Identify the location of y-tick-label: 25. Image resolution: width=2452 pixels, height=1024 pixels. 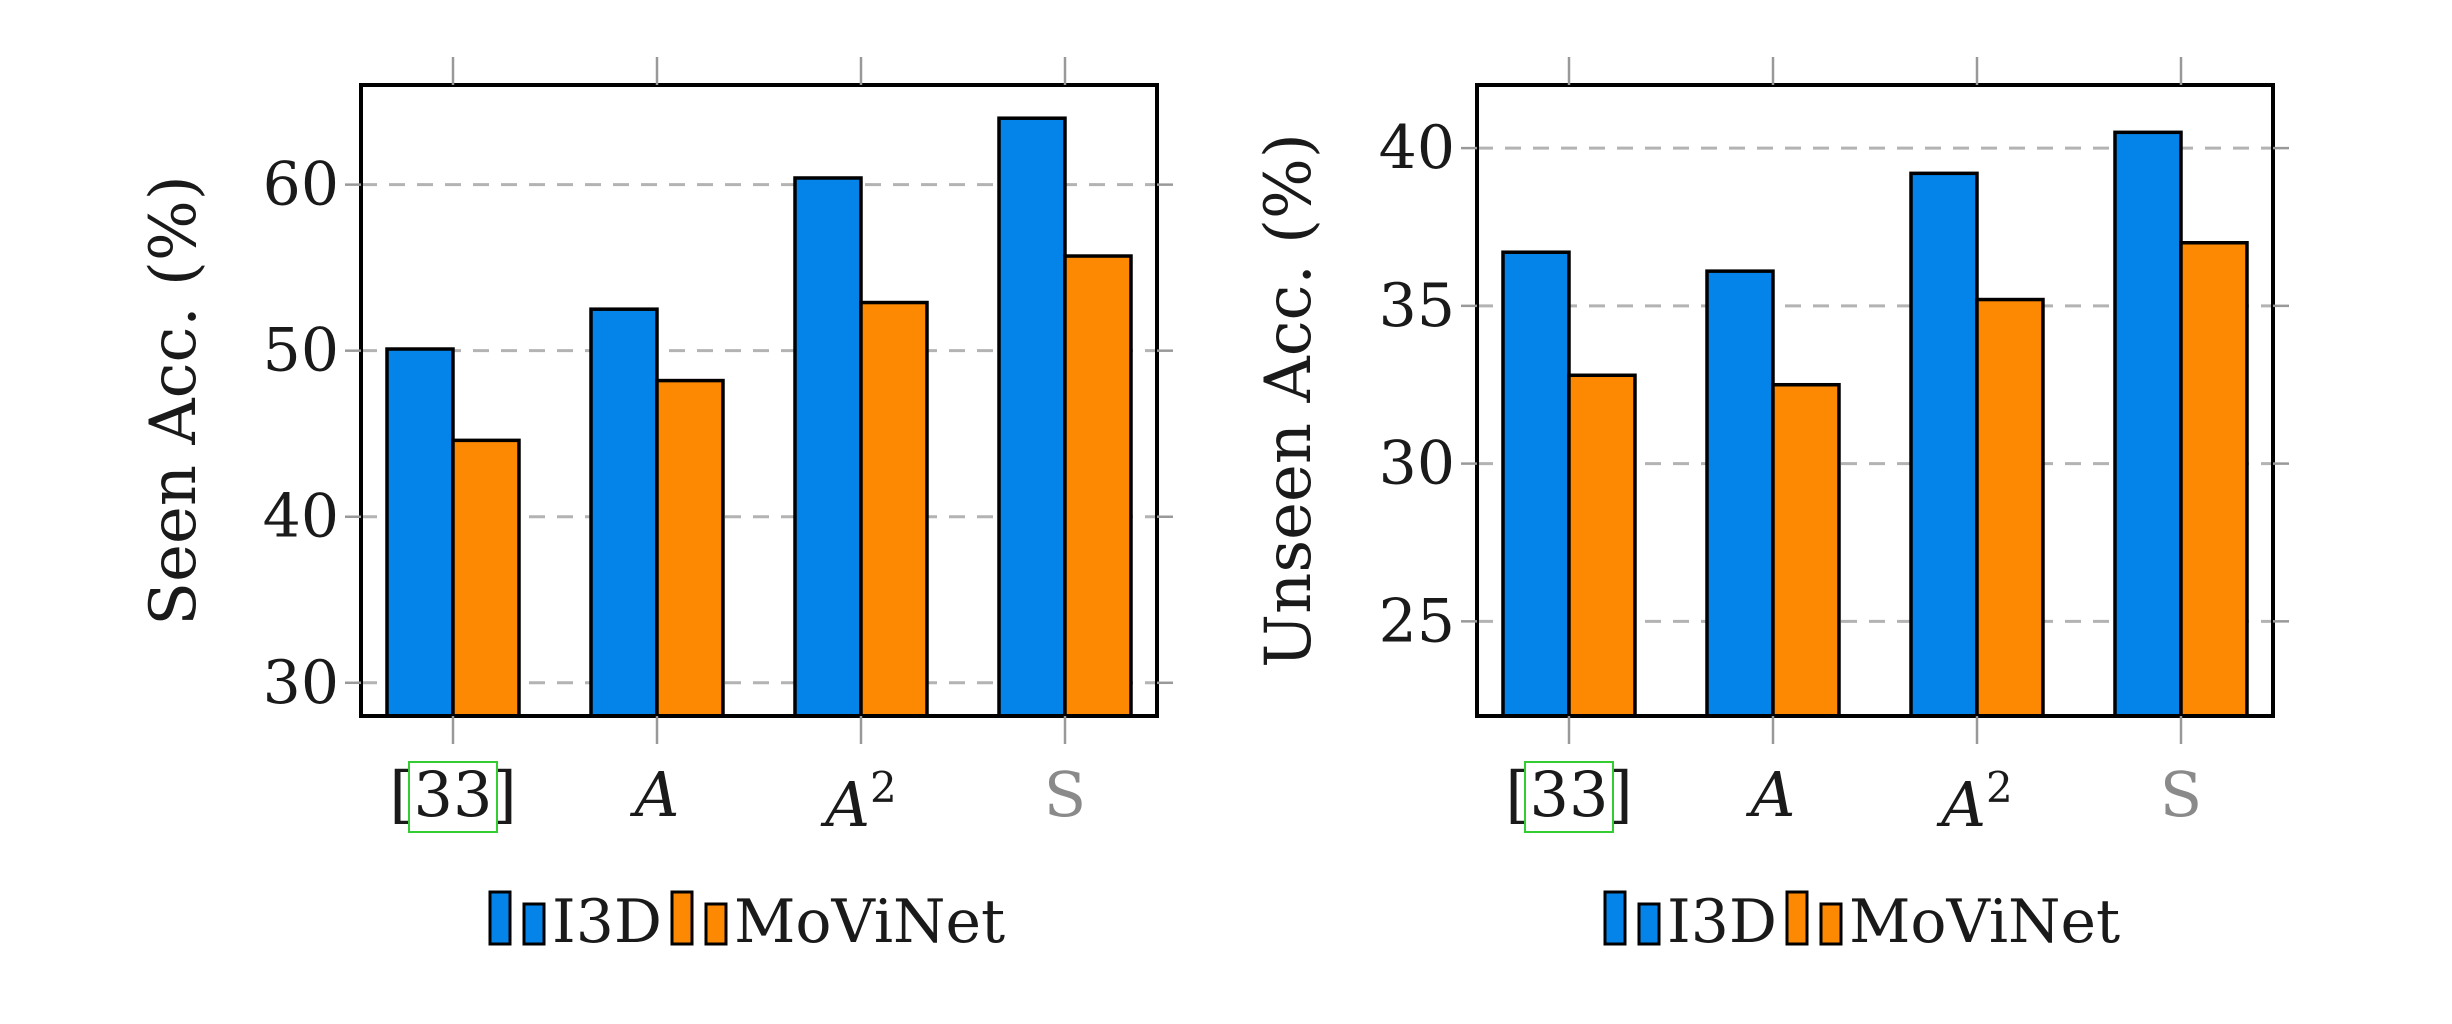
(1417, 621).